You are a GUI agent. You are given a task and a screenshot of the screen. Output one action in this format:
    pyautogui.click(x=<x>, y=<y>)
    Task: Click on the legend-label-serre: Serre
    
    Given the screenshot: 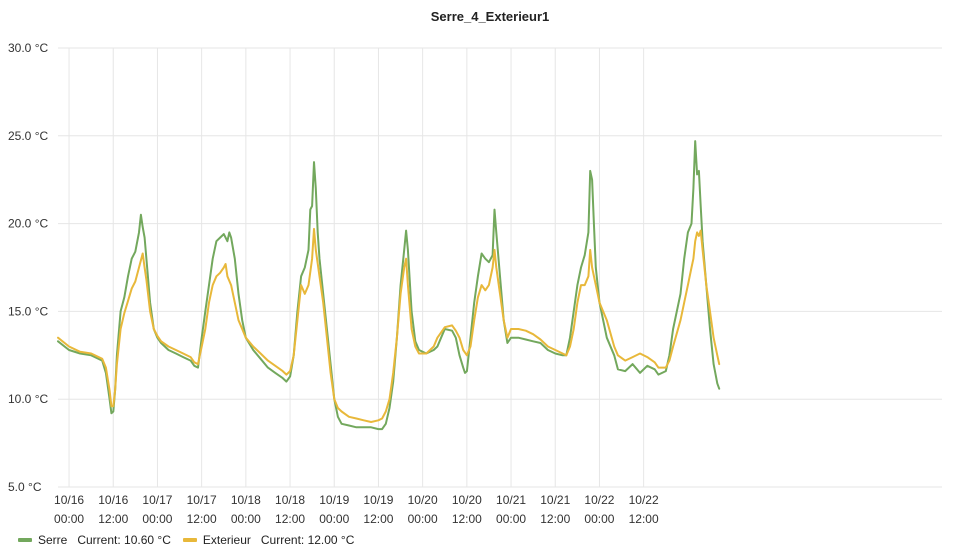 What is the action you would take?
    pyautogui.click(x=53, y=540)
    